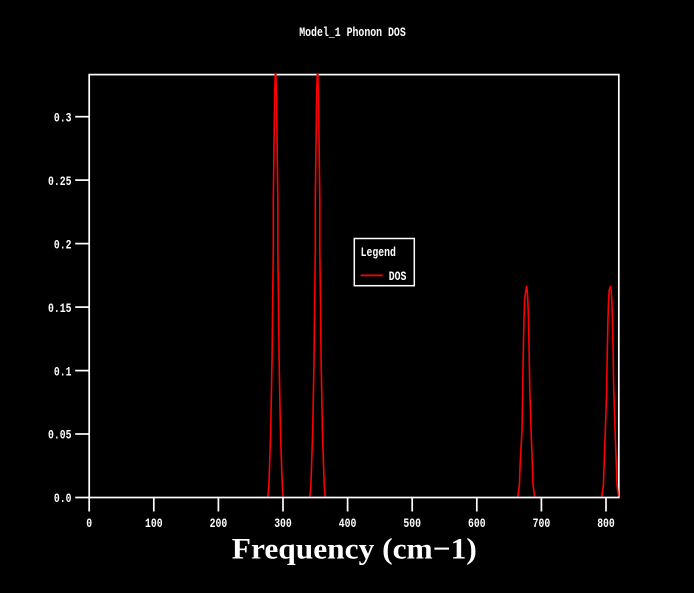  I want to click on svg-text: 400, so click(348, 523).